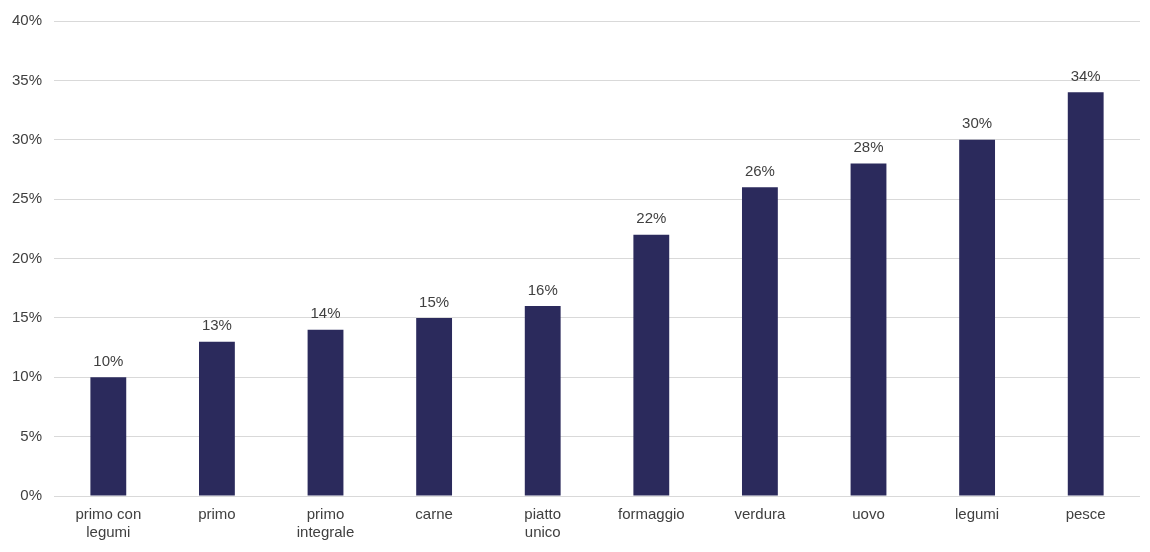 This screenshot has width=1150, height=552. I want to click on data-label: 10%, so click(108, 360).